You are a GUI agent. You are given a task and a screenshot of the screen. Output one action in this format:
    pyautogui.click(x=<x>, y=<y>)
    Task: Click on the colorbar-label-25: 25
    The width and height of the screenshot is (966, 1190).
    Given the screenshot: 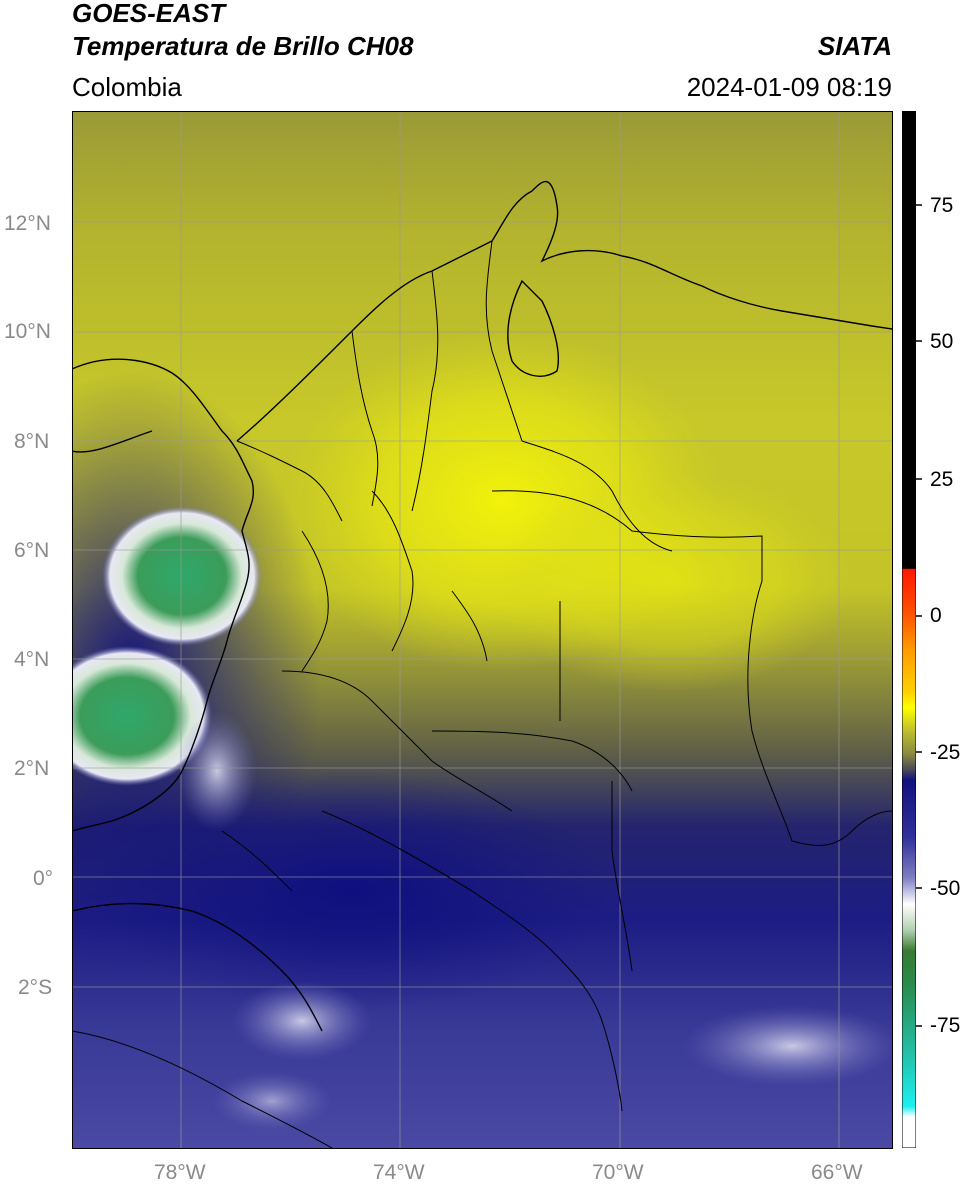 What is the action you would take?
    pyautogui.click(x=942, y=479)
    